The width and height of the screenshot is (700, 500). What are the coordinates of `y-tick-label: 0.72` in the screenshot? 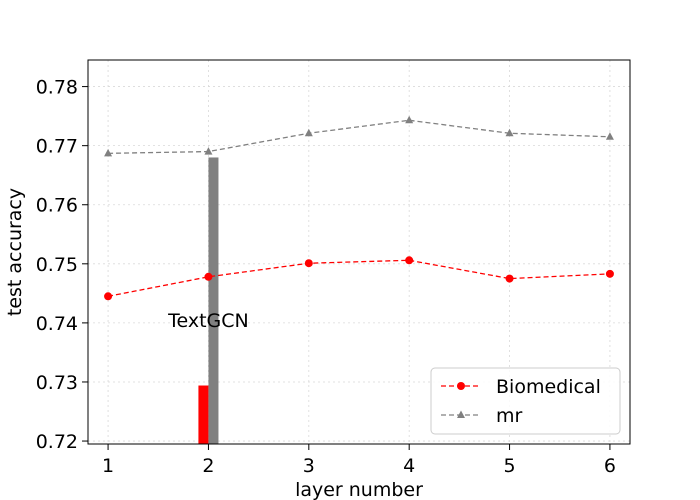 It's located at (57, 442).